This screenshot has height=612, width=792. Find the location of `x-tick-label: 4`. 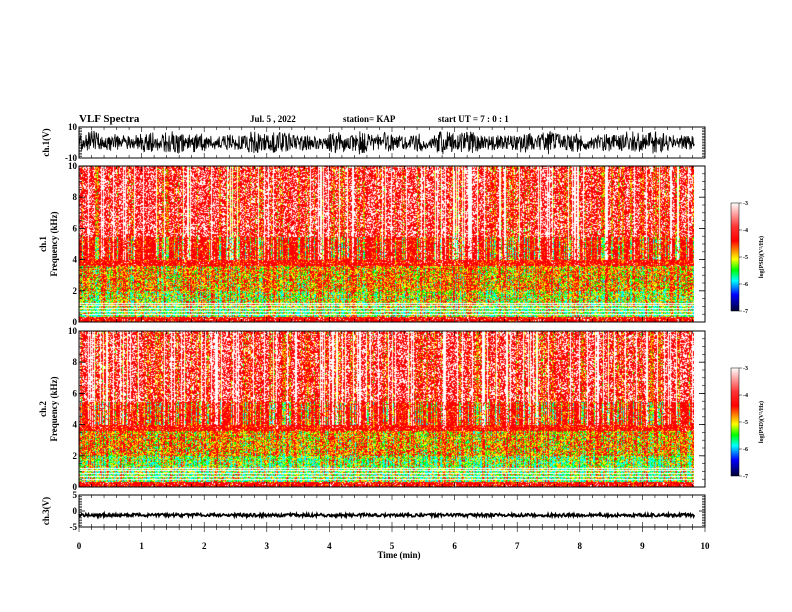

x-tick-label: 4 is located at coordinates (329, 546).